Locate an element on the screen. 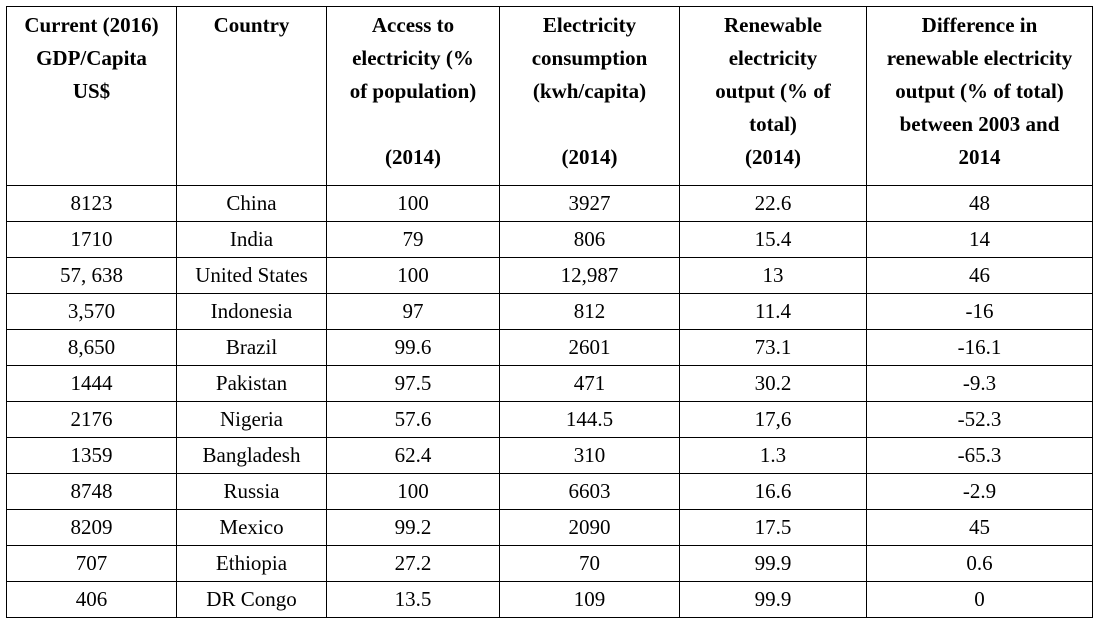 The height and width of the screenshot is (637, 1100). table-row: 2176 Nigeria 57.6 144.5 17,6 -52.3 is located at coordinates (549, 419).